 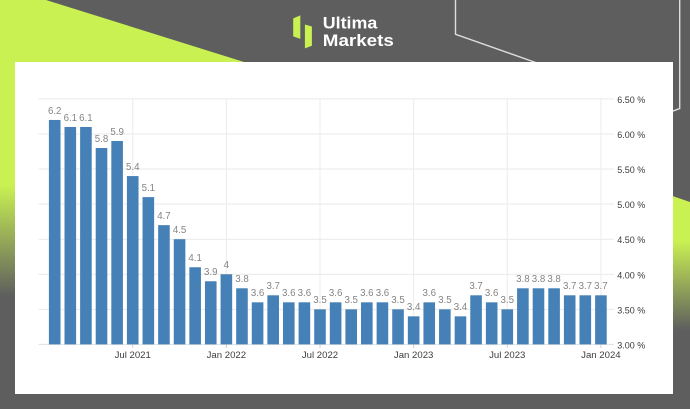 I want to click on svg-text: 4.7, so click(x=163, y=216).